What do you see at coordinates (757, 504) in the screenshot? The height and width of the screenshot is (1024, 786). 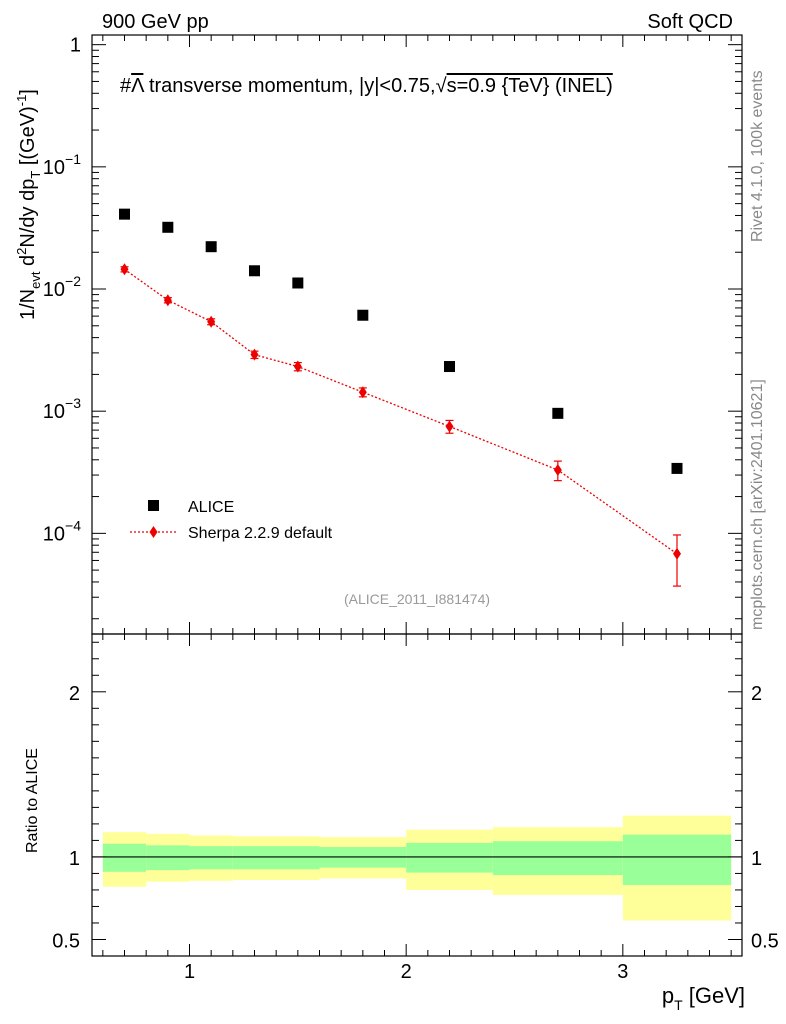 I see `mcplots-label: mcplots.cern.ch [arXiv:2401.10621]` at bounding box center [757, 504].